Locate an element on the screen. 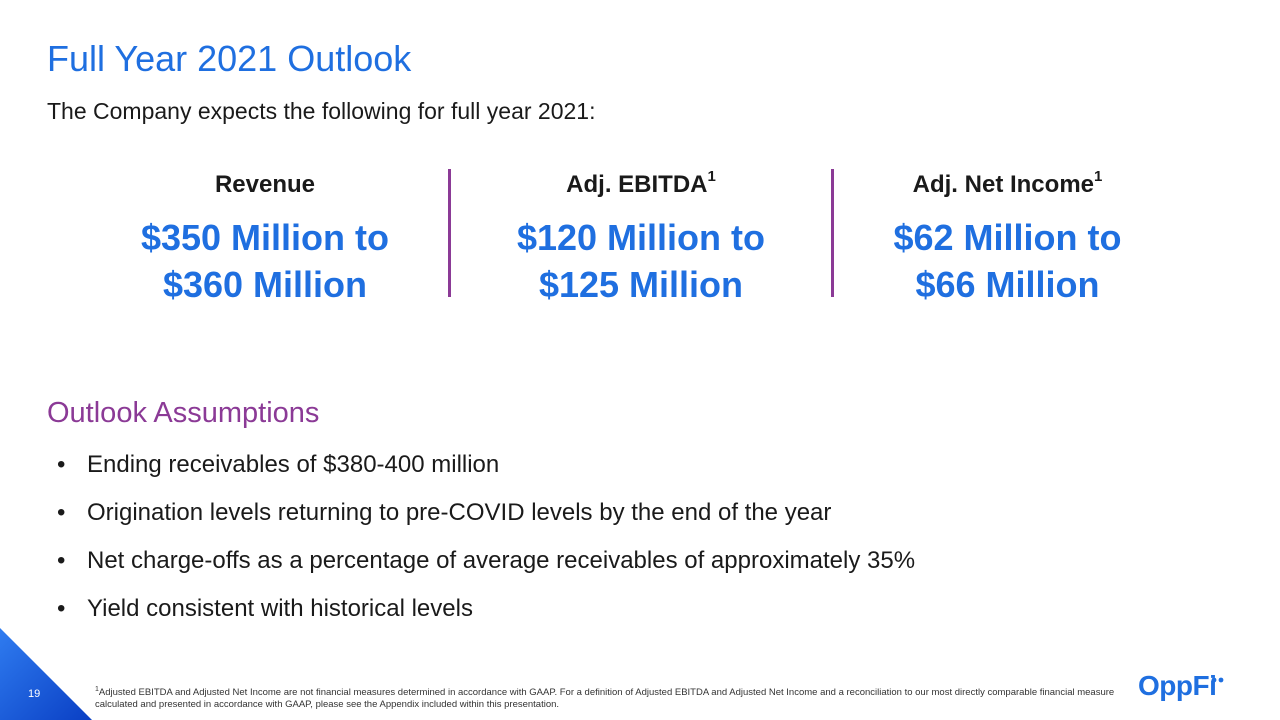 The image size is (1280, 720). assumptions-title: Outlook Assumptions is located at coordinates (183, 413).